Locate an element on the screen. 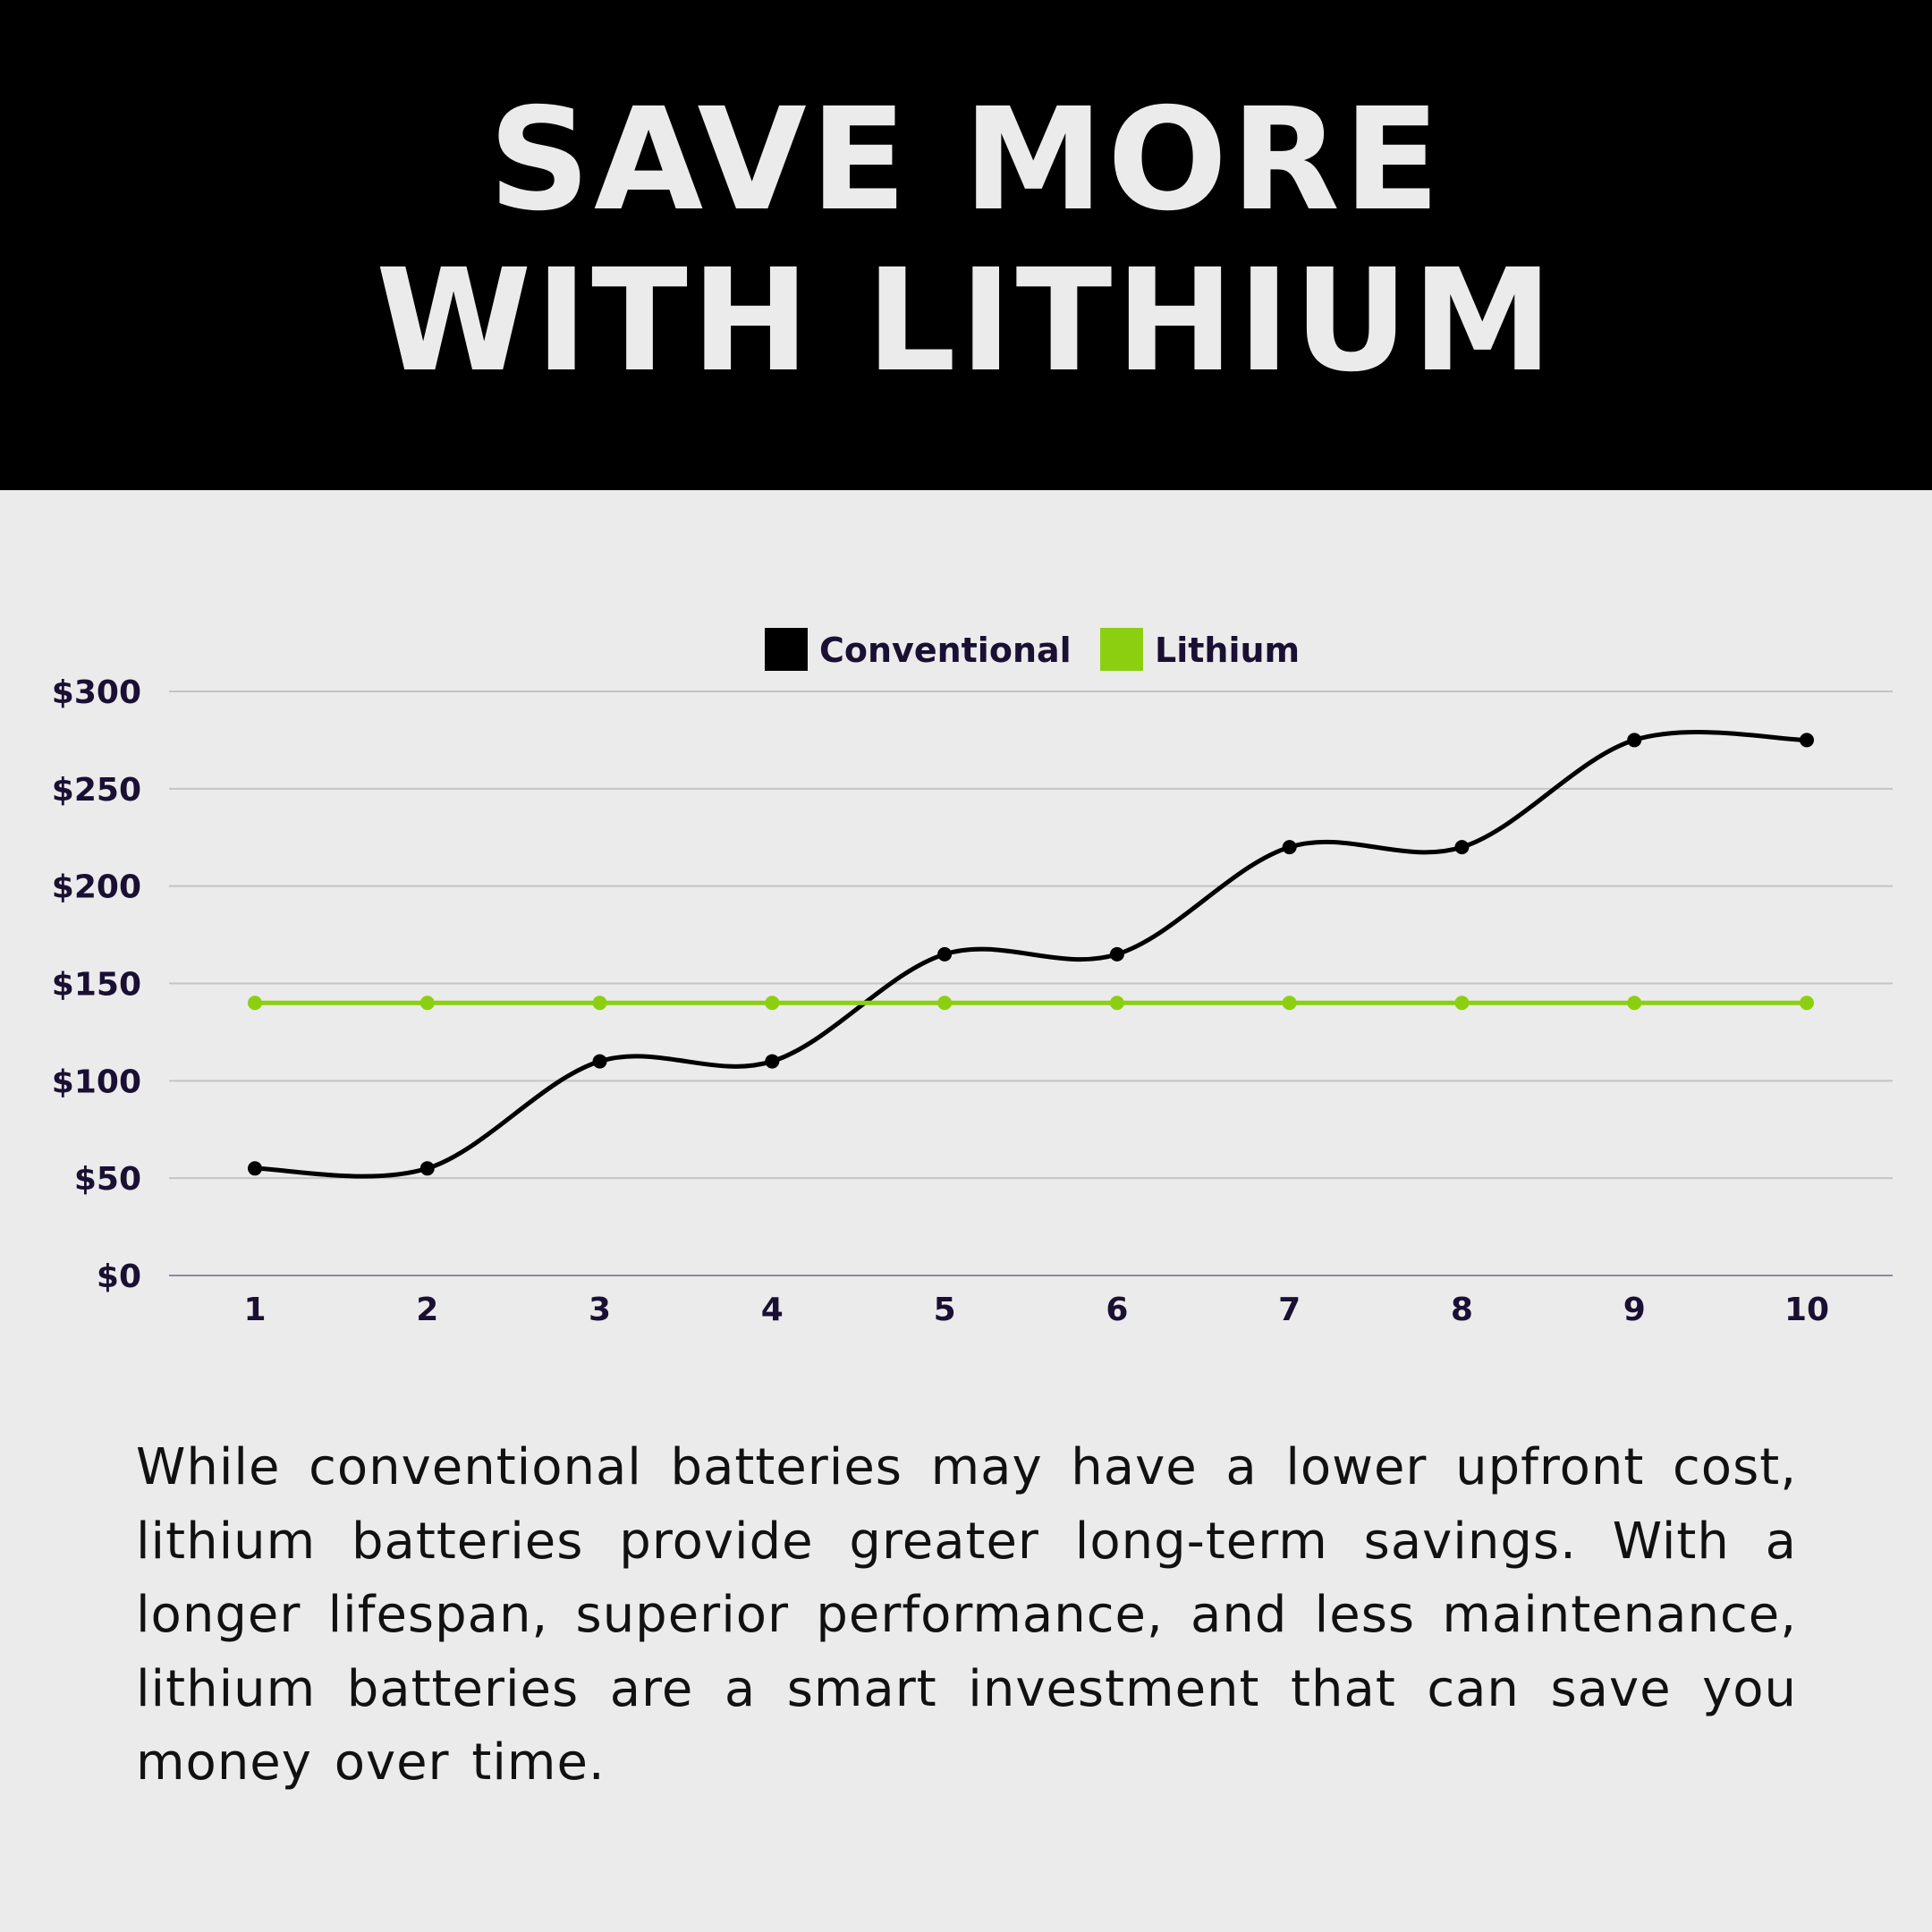 The width and height of the screenshot is (1932, 1932). legend-swatch-lithium is located at coordinates (1121, 649).